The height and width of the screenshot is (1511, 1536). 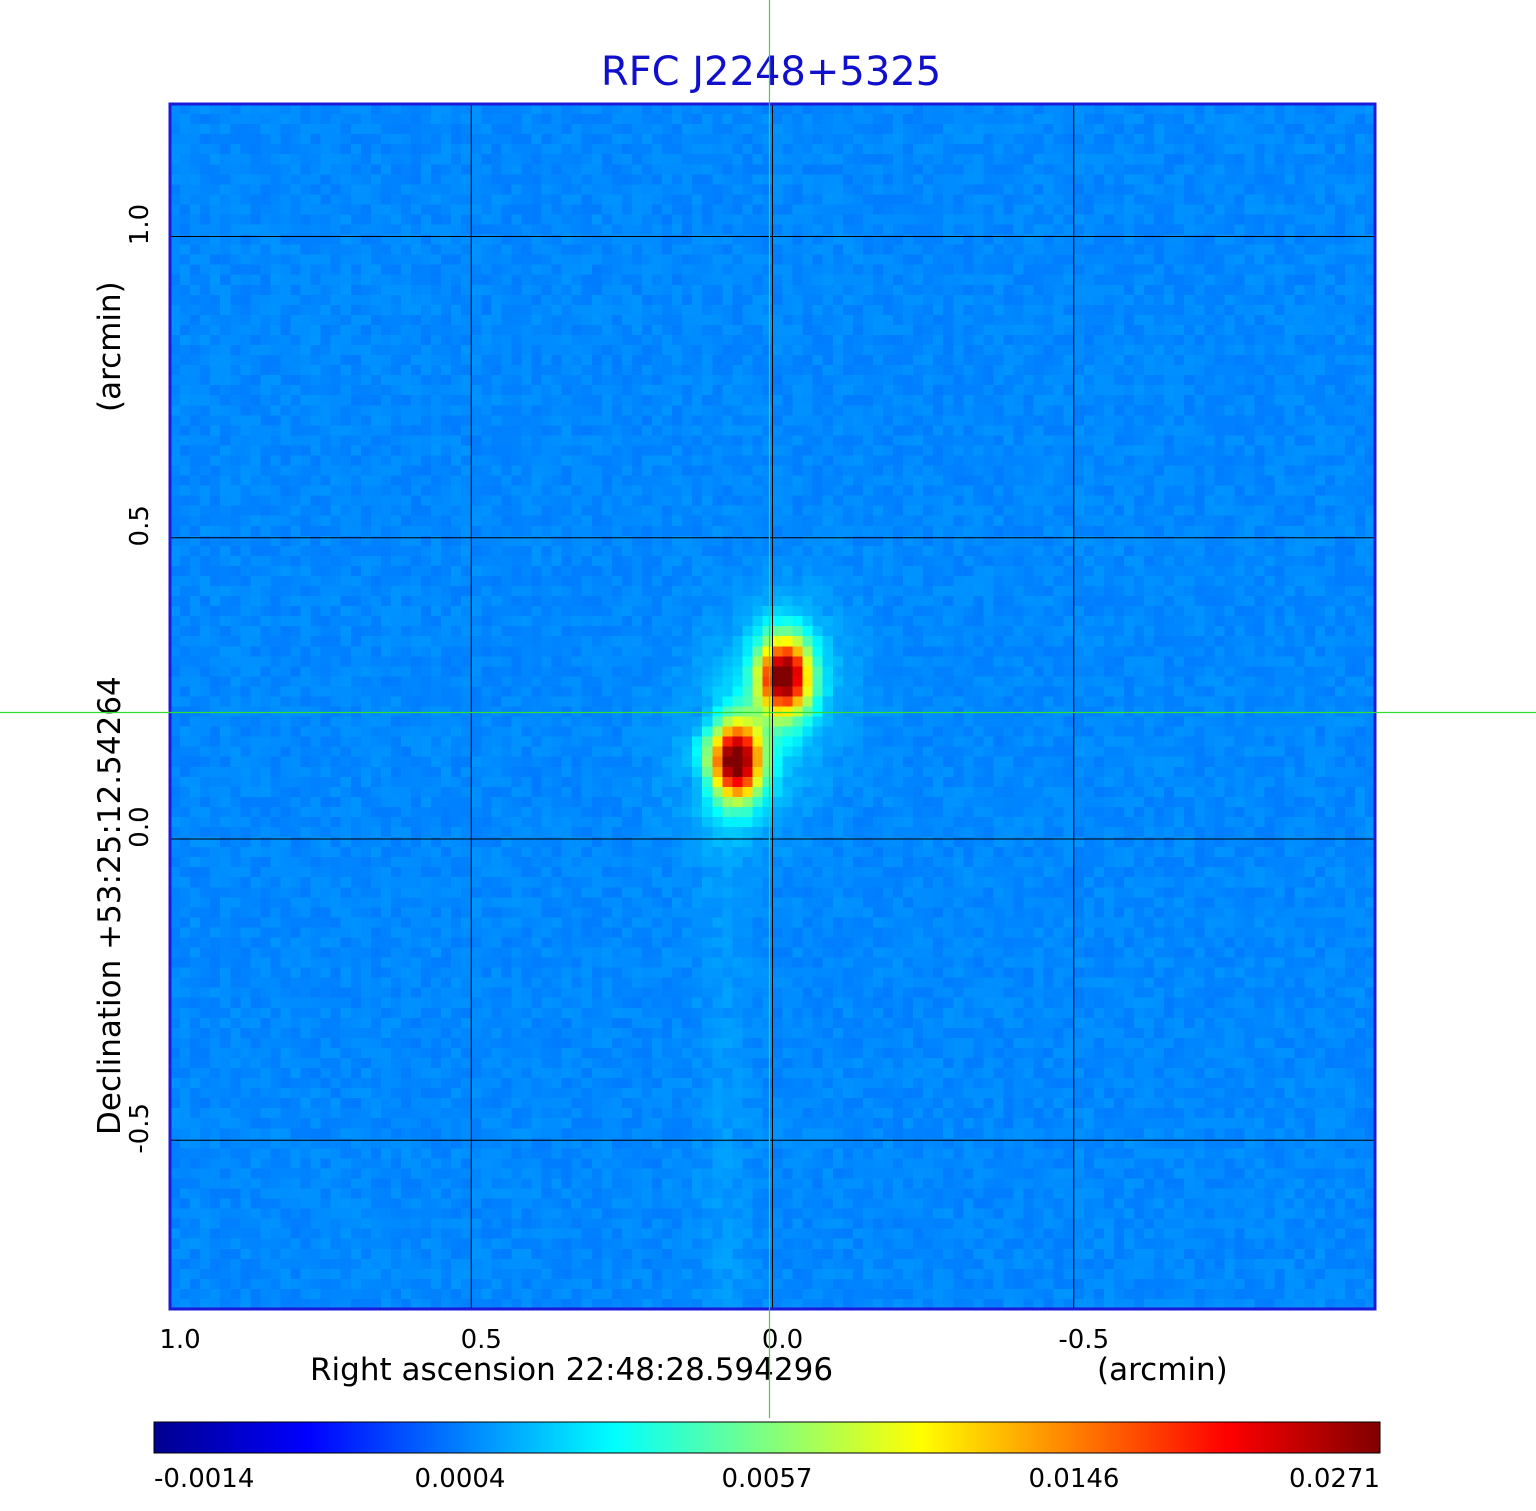 What do you see at coordinates (140, 1128) in the screenshot?
I see `y-tick-label: -0.5` at bounding box center [140, 1128].